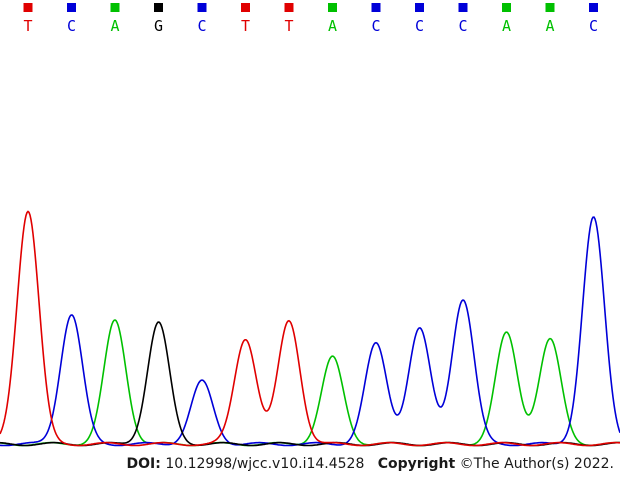 The height and width of the screenshot is (477, 620). Describe the element at coordinates (536, 464) in the screenshot. I see `copyright-text: ©The Author(s) 2022.` at that location.